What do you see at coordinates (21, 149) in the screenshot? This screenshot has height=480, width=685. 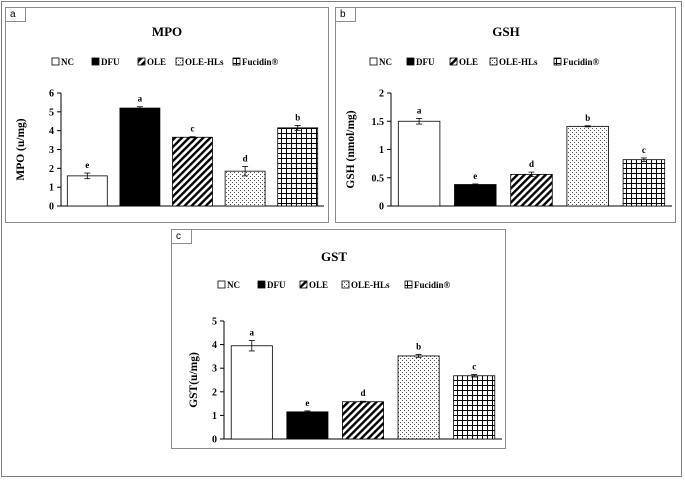 I see `chart-a-ylabel: MPO (u/mg)` at bounding box center [21, 149].